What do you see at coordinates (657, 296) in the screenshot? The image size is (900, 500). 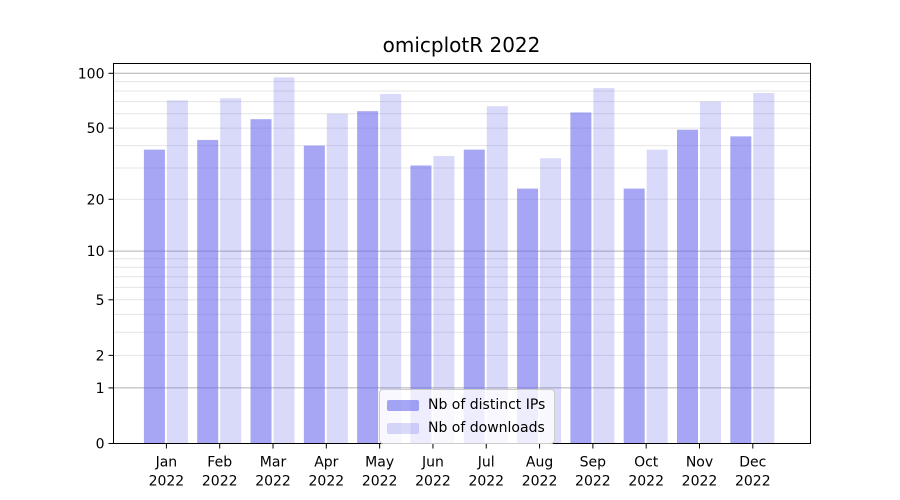 I see `bar-downloads-oct` at bounding box center [657, 296].